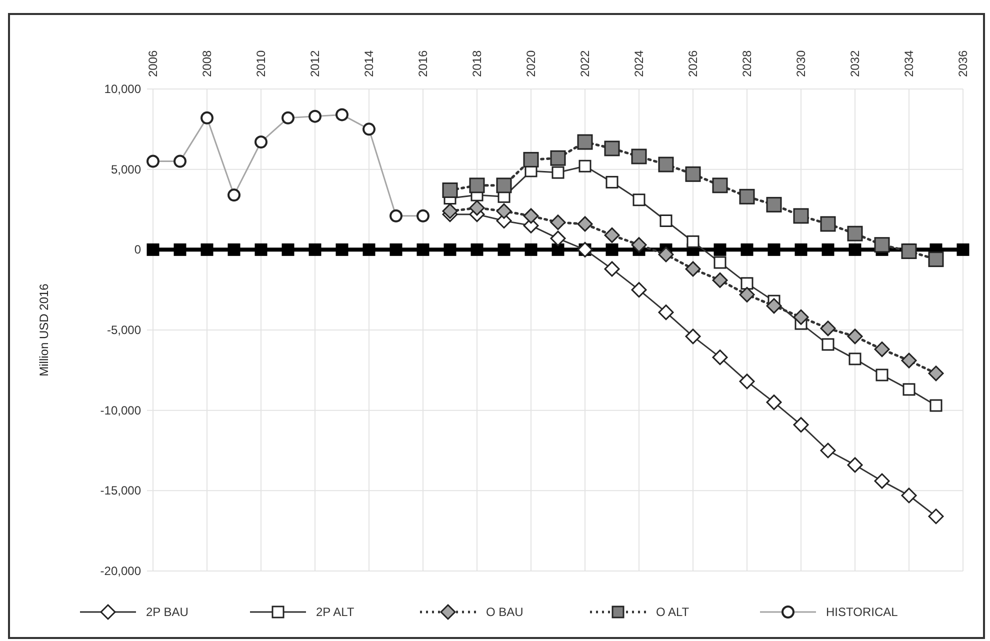  What do you see at coordinates (315, 63) in the screenshot?
I see `x-tick-label: 2012` at bounding box center [315, 63].